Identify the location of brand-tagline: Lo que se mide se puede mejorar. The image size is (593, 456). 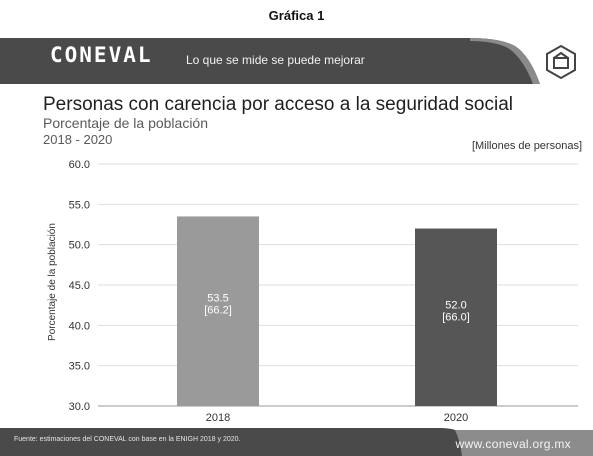
(275, 60).